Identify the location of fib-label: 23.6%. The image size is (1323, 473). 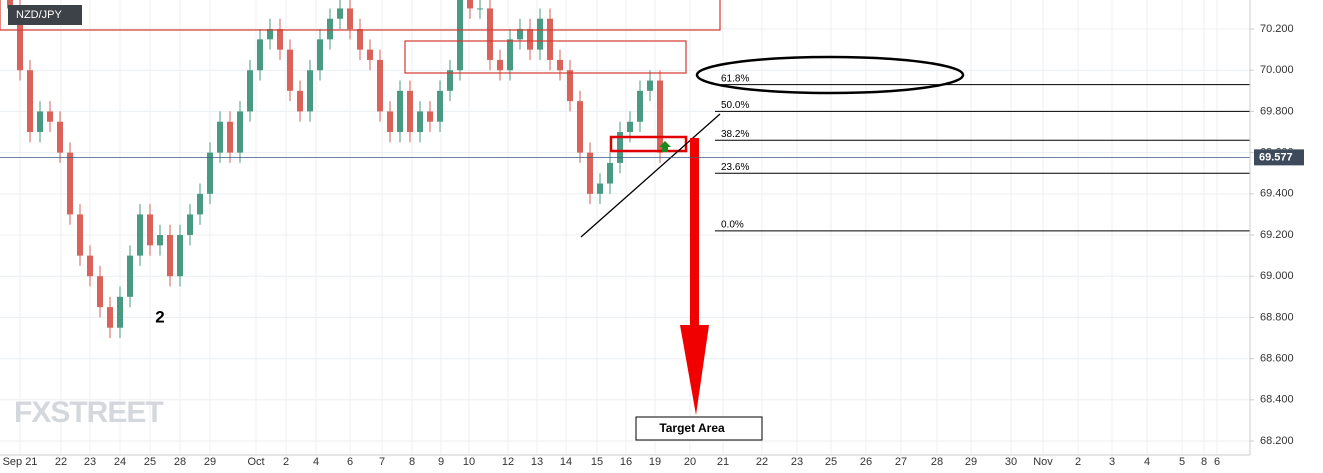
(735, 167).